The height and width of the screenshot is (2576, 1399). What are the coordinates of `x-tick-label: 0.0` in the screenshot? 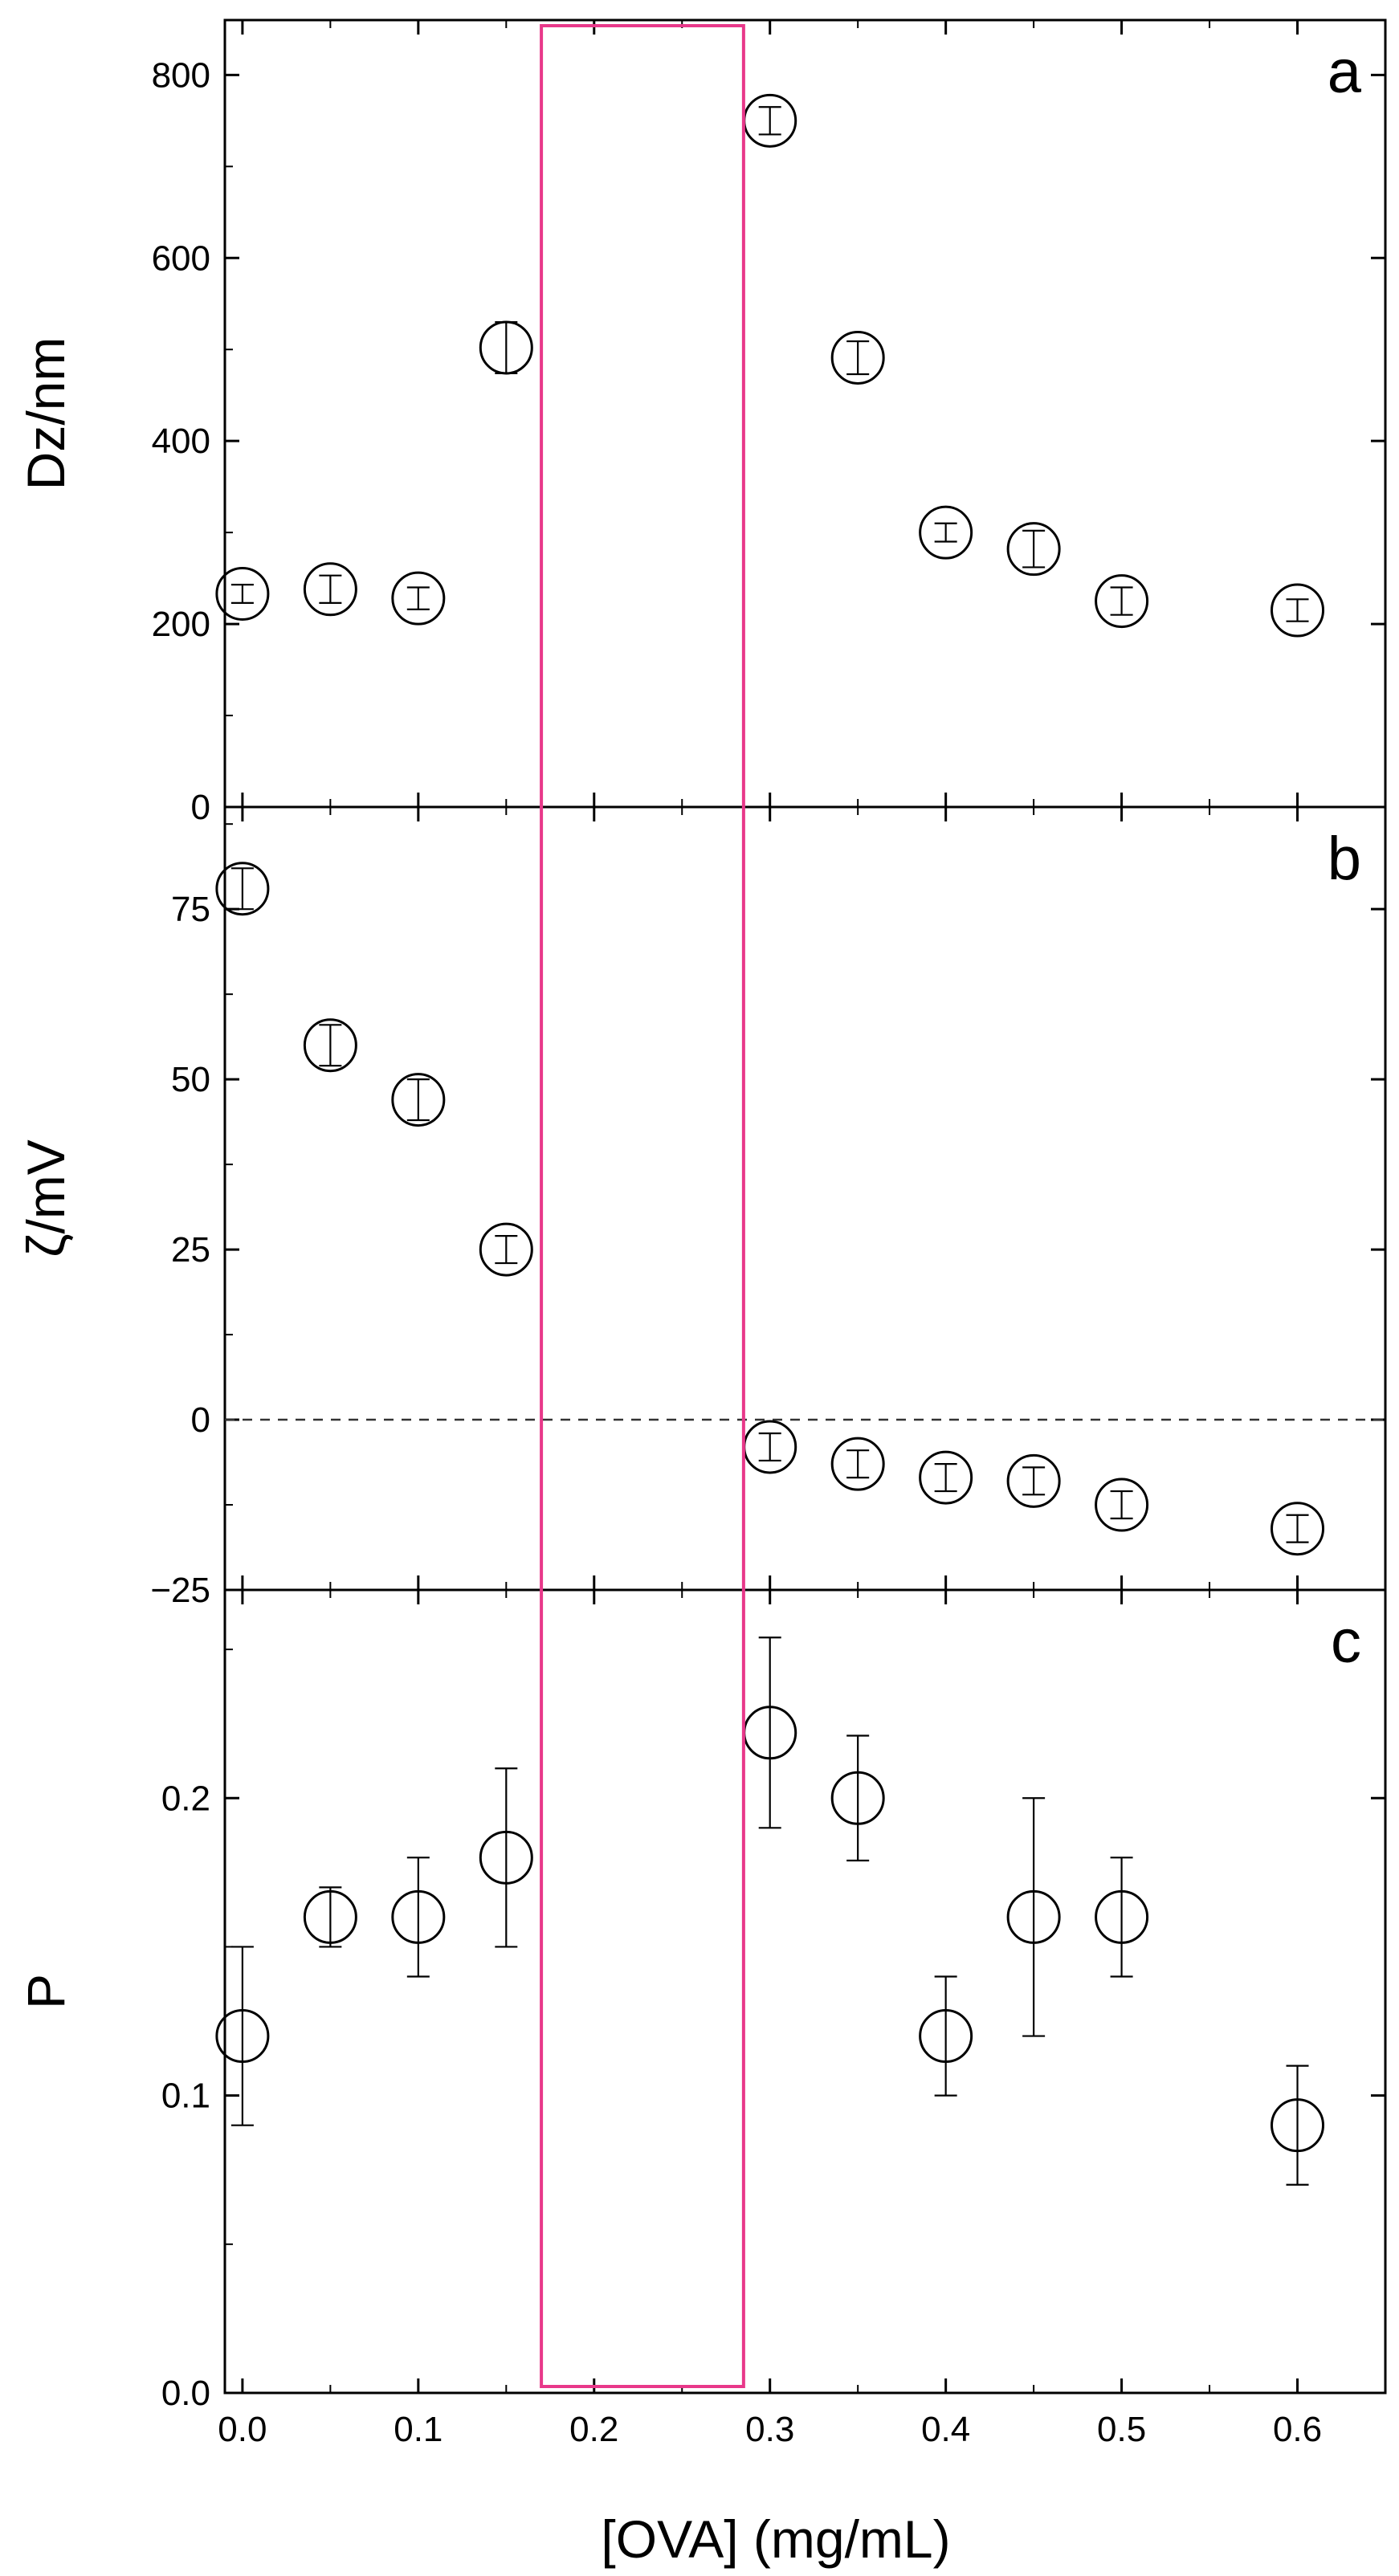 It's located at (242, 2429).